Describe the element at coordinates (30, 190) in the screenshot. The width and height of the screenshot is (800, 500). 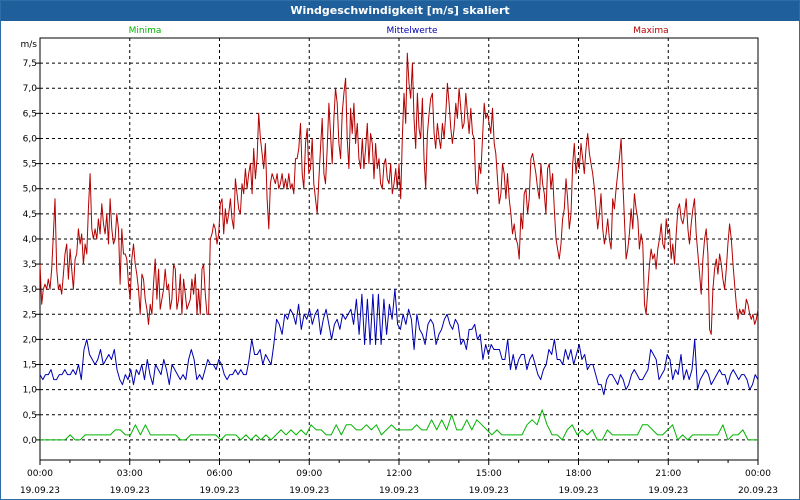
I see `y-tick-label: 5,0` at that location.